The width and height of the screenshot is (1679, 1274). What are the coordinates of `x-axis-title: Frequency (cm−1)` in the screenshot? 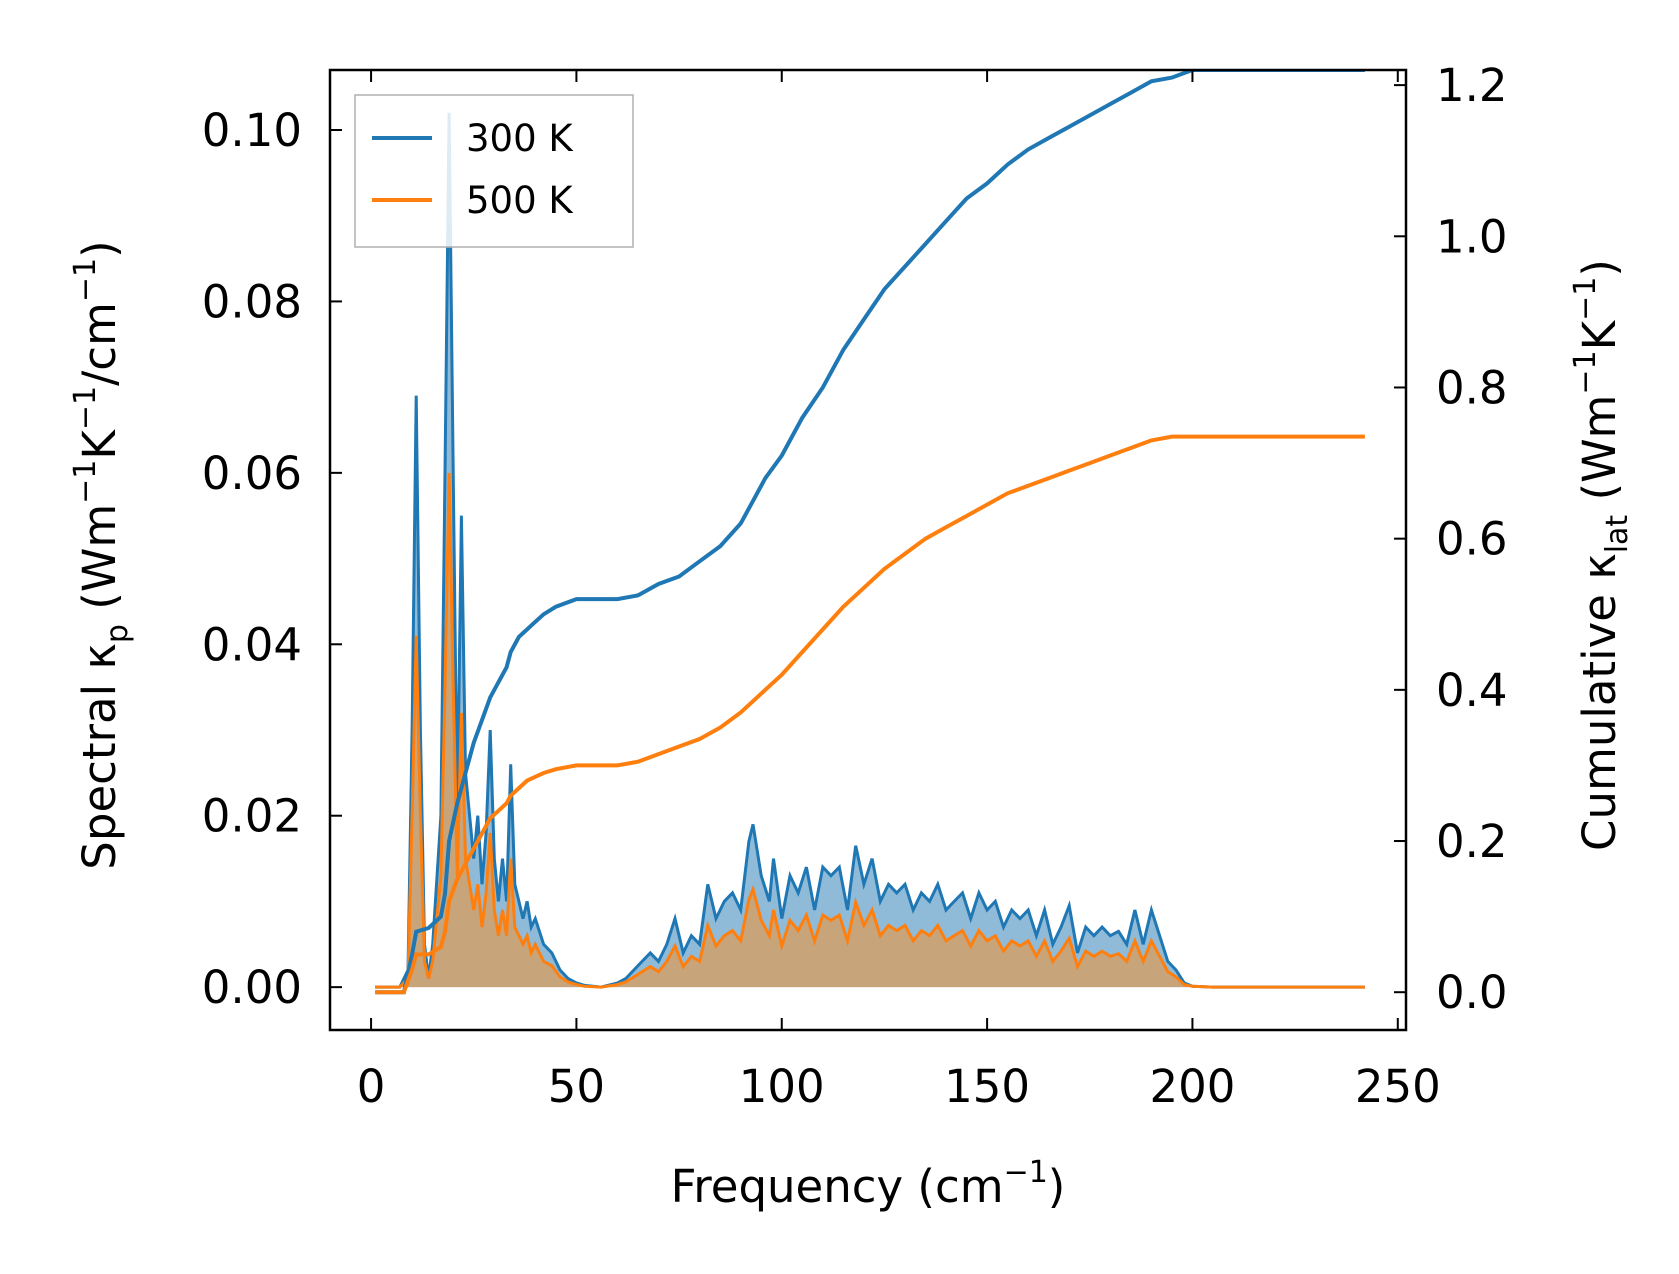 It's located at (868, 1184).